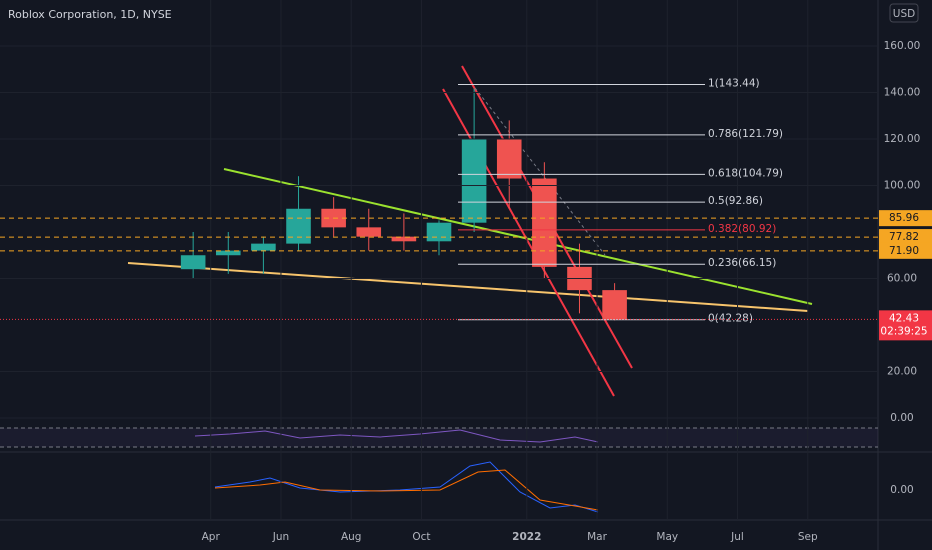 This screenshot has height=550, width=932. What do you see at coordinates (745, 134) in the screenshot?
I see `fib-label: 0.786(121.79)` at bounding box center [745, 134].